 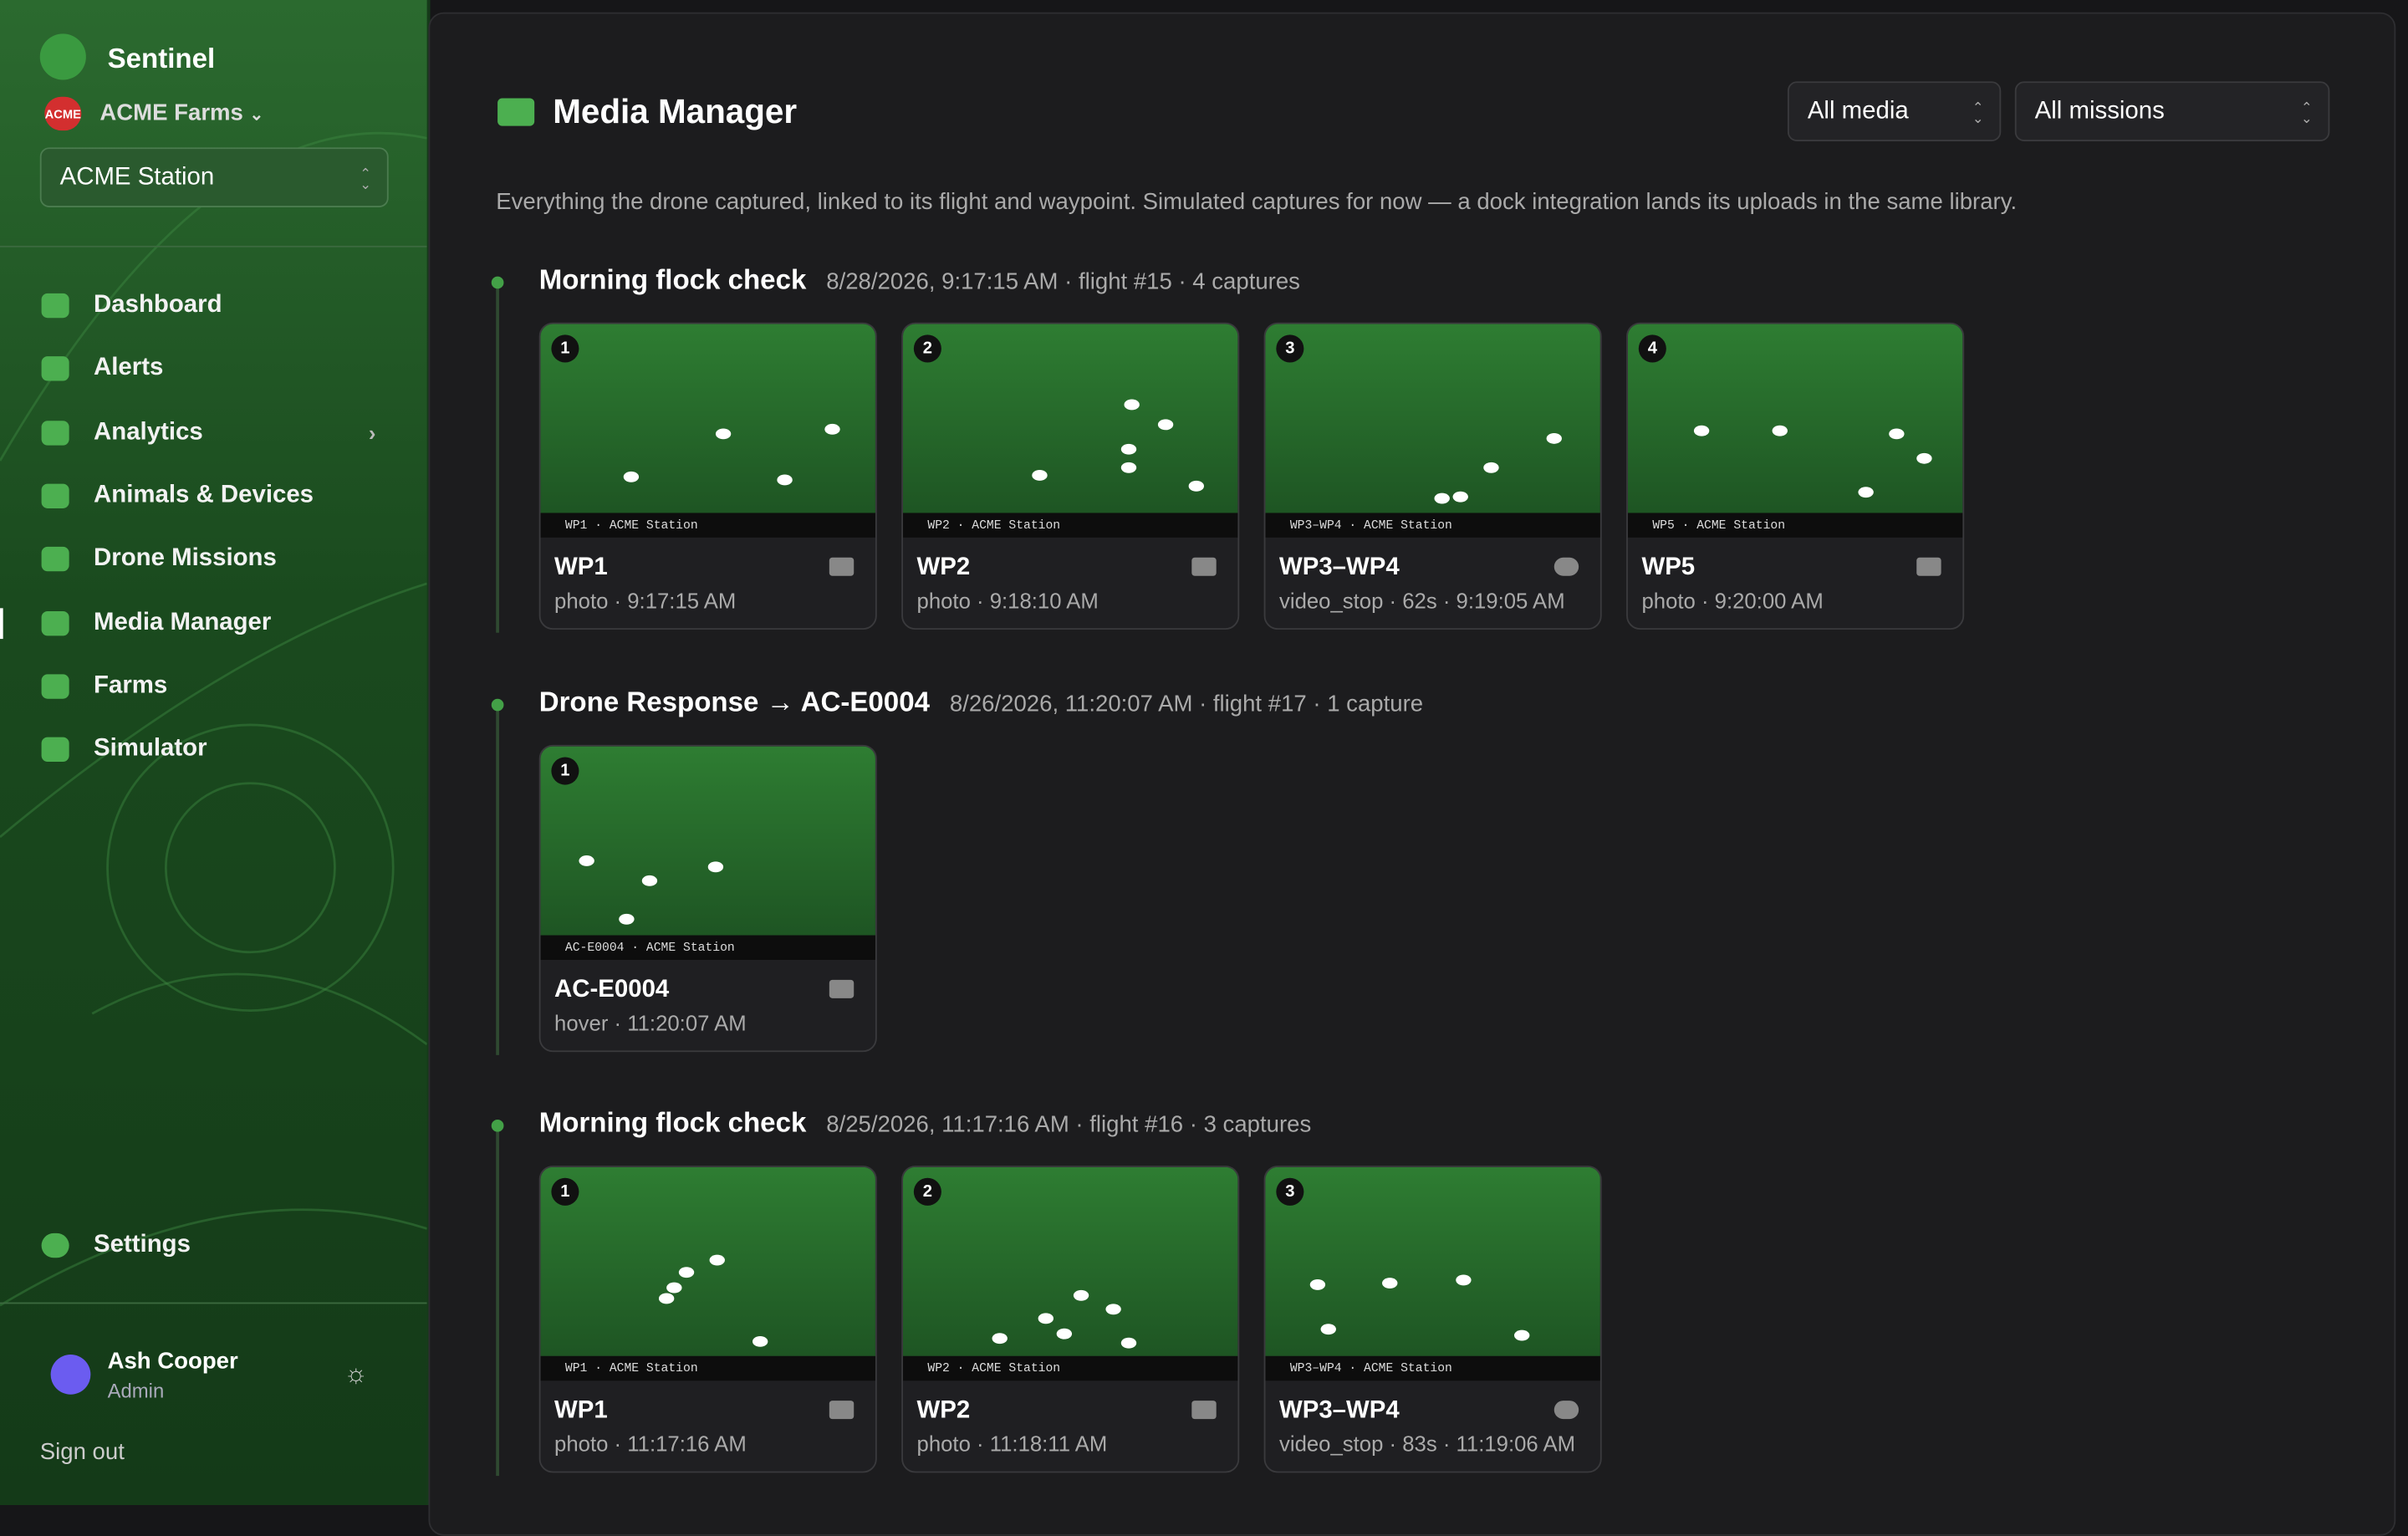 I want to click on timeline-dot, so click(x=497, y=282).